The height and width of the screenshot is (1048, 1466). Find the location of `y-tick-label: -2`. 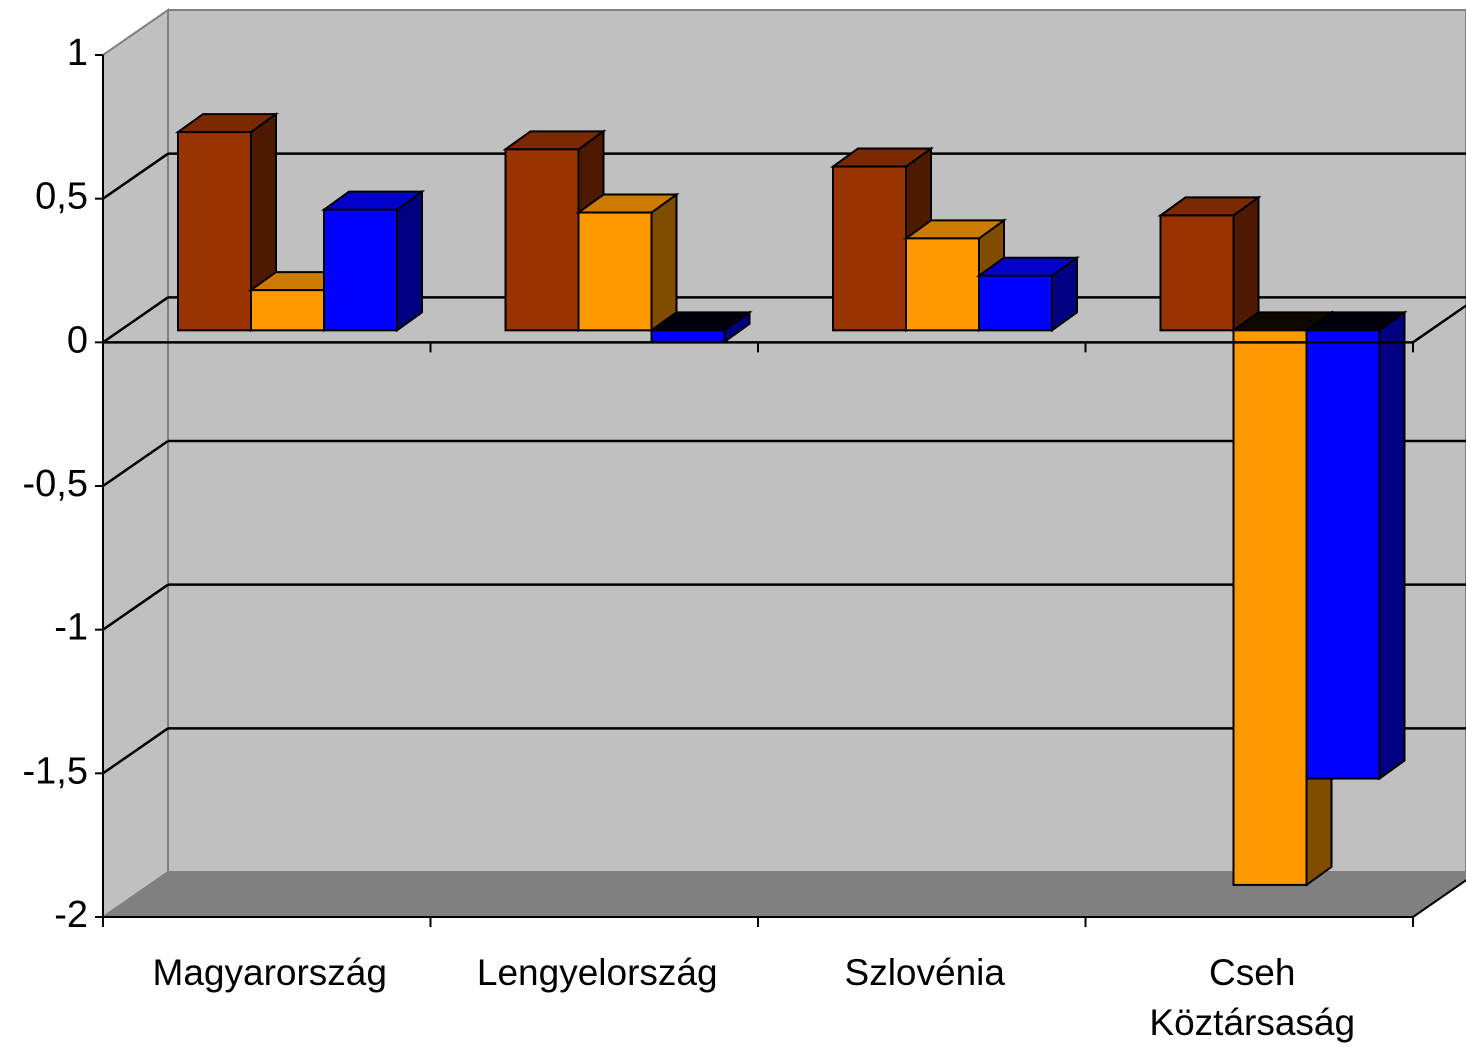

y-tick-label: -2 is located at coordinates (71, 915).